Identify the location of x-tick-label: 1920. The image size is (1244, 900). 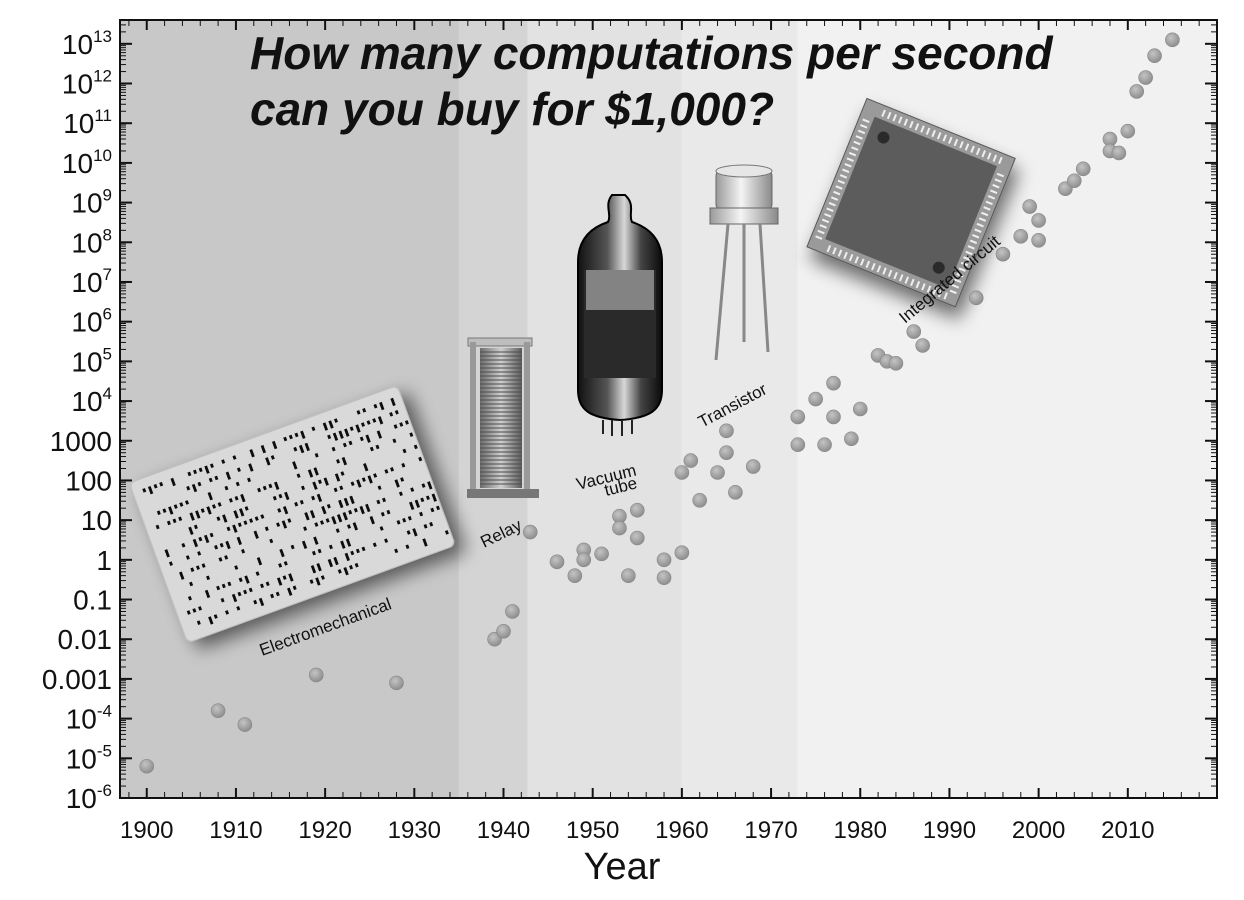
(324, 830).